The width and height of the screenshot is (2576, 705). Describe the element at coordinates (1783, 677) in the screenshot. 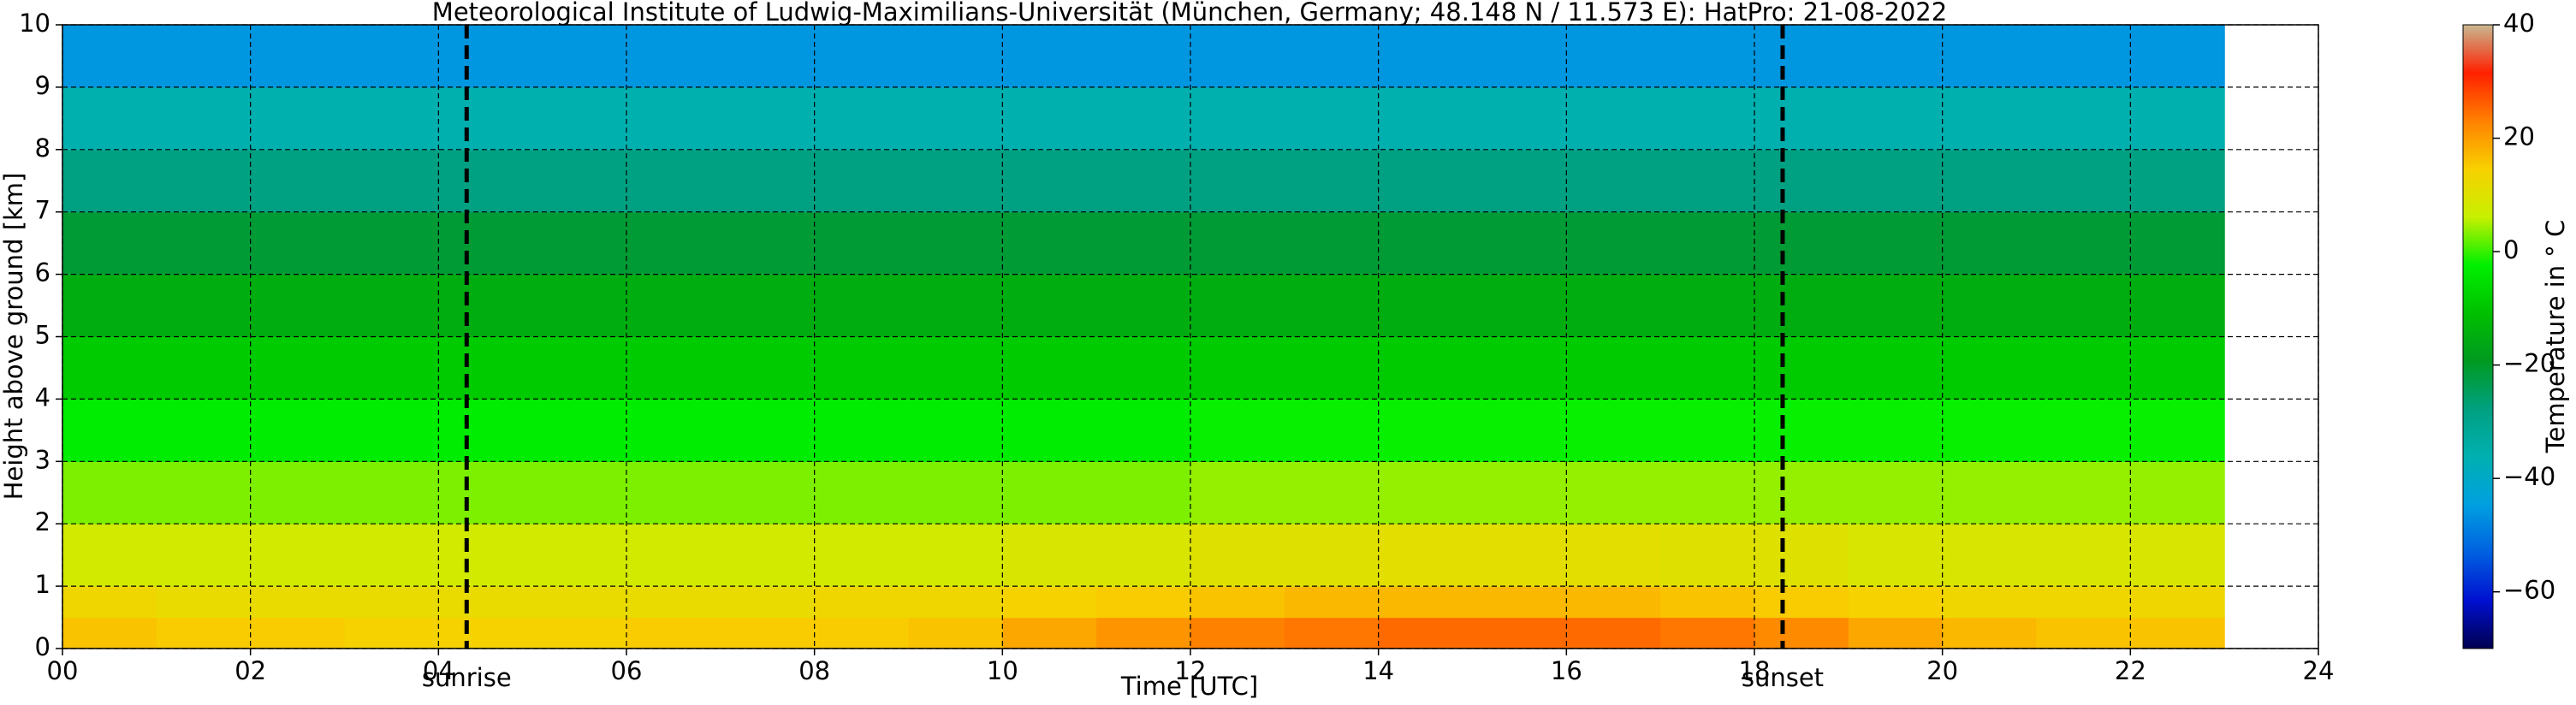

I see `annotation-label: sunset` at that location.